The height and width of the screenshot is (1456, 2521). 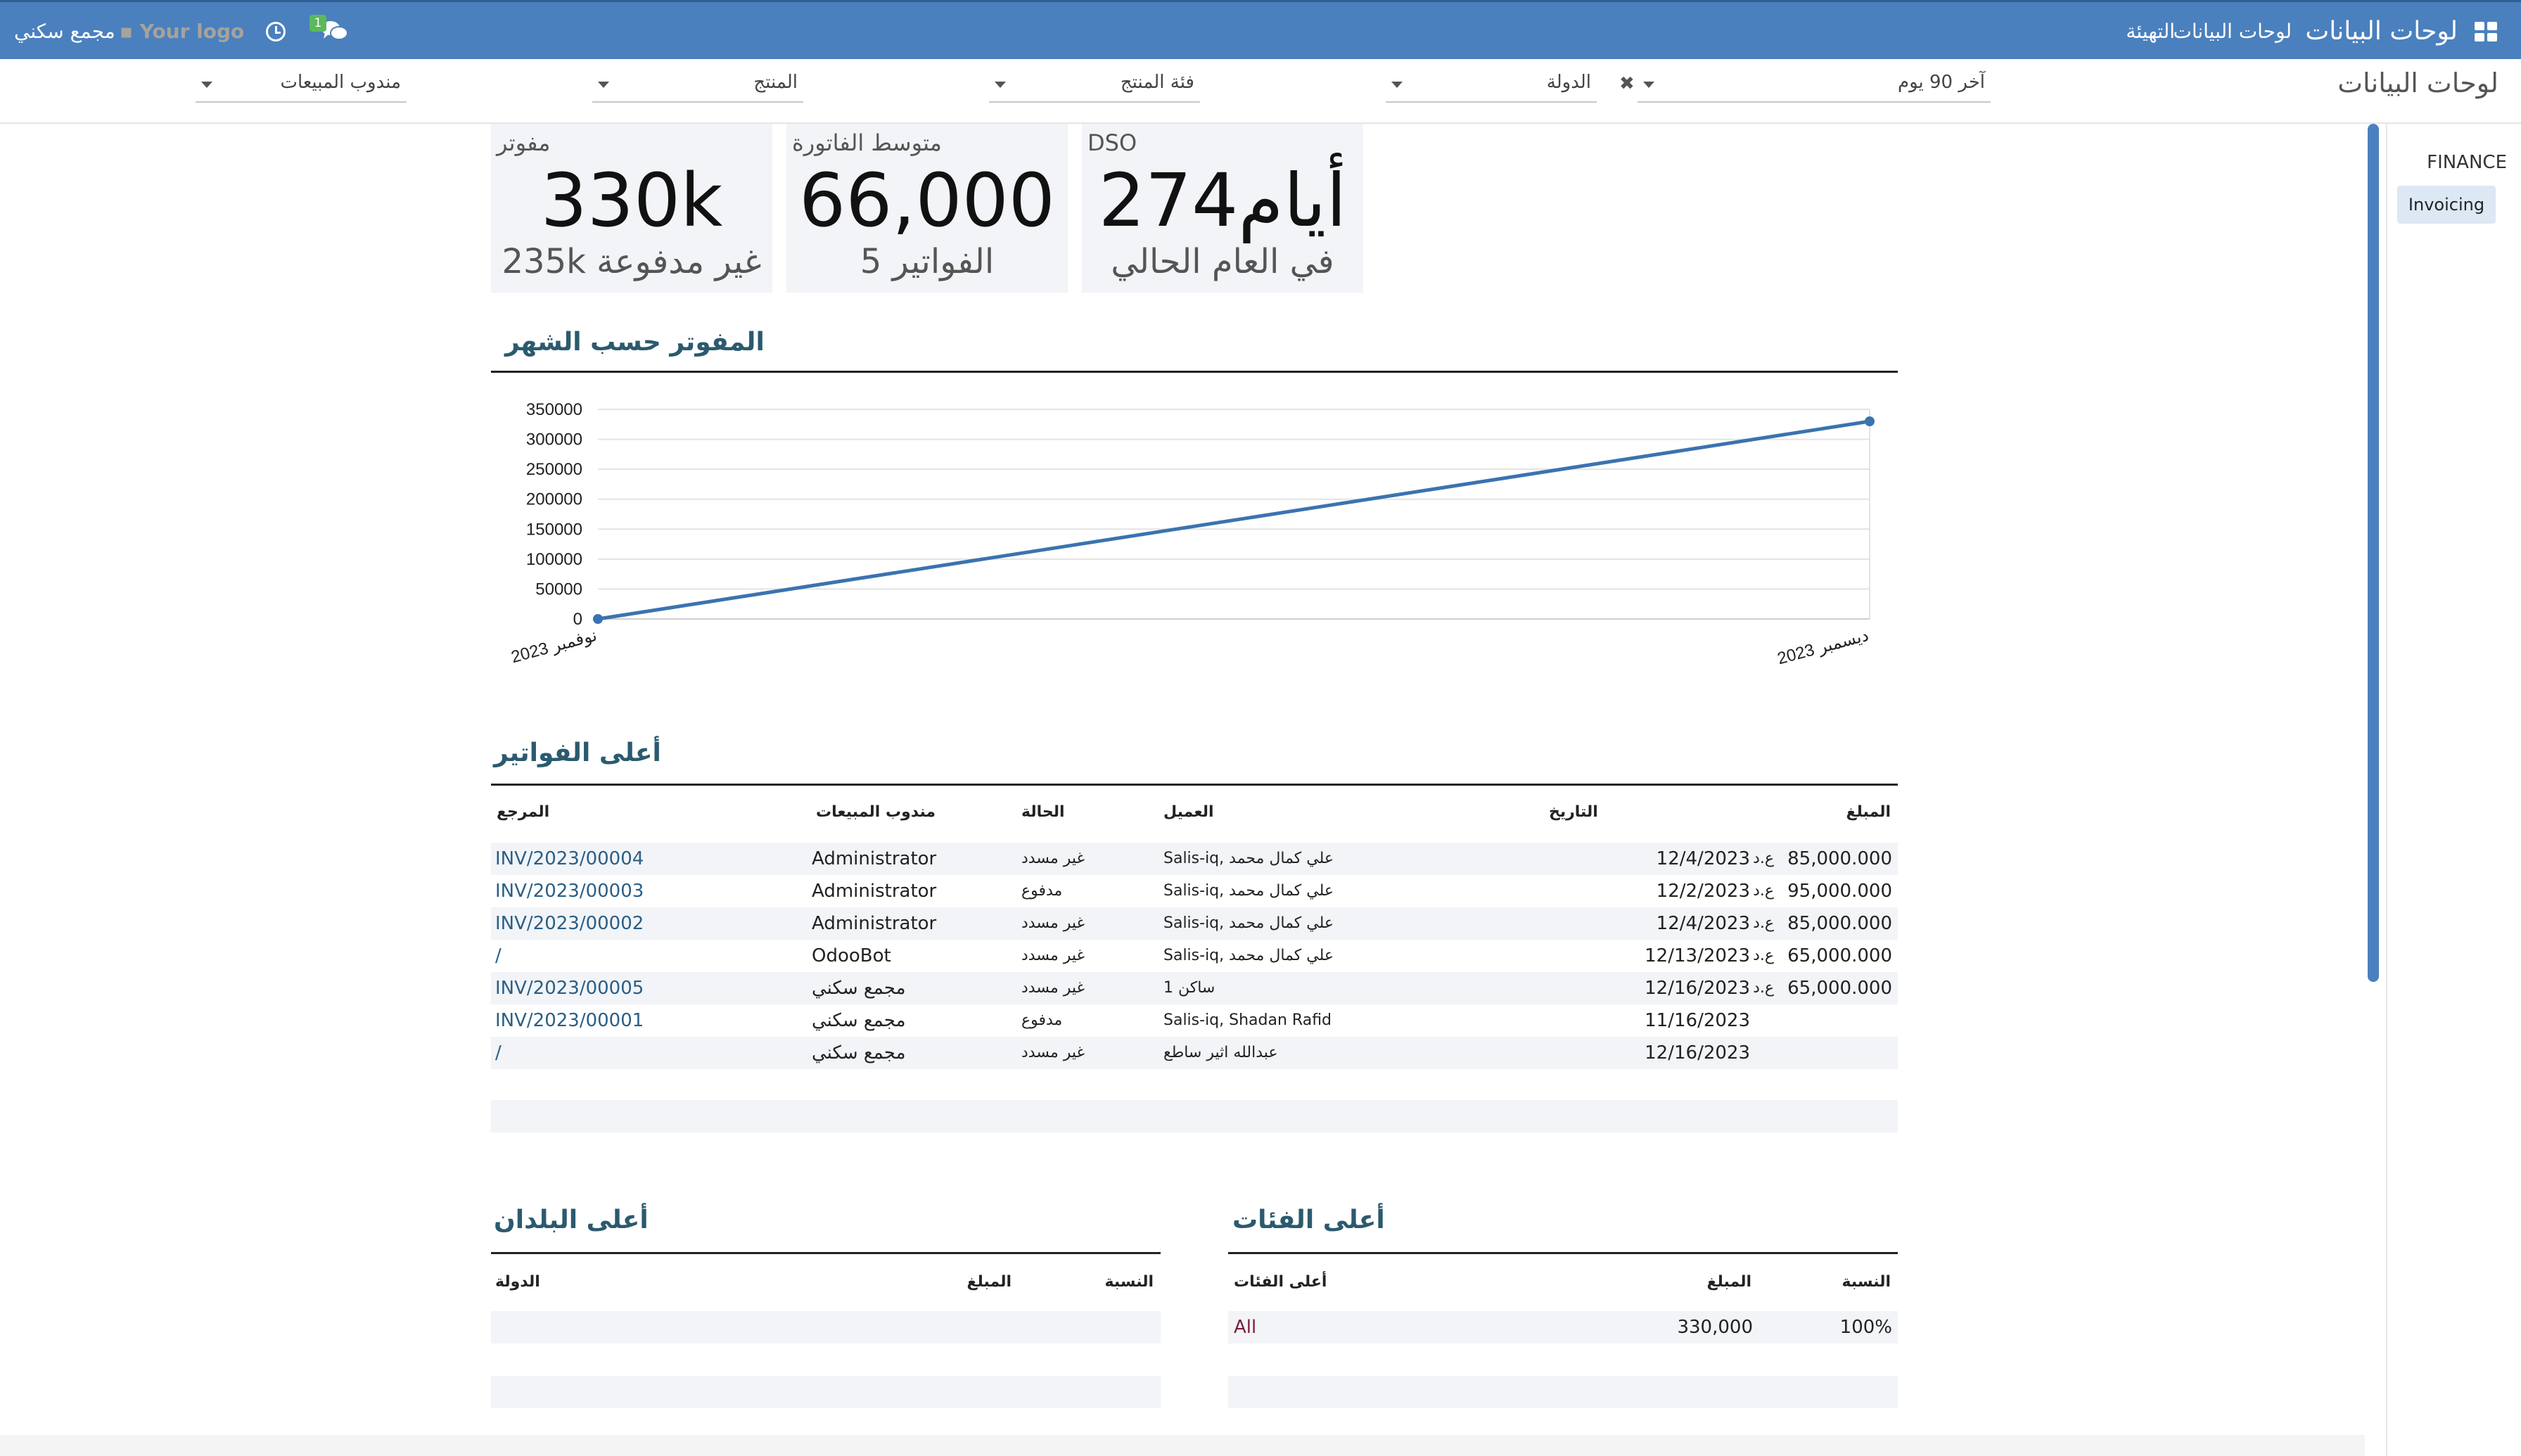 I want to click on filter-date-range-label: آخر 90 يوم, so click(x=1941, y=82).